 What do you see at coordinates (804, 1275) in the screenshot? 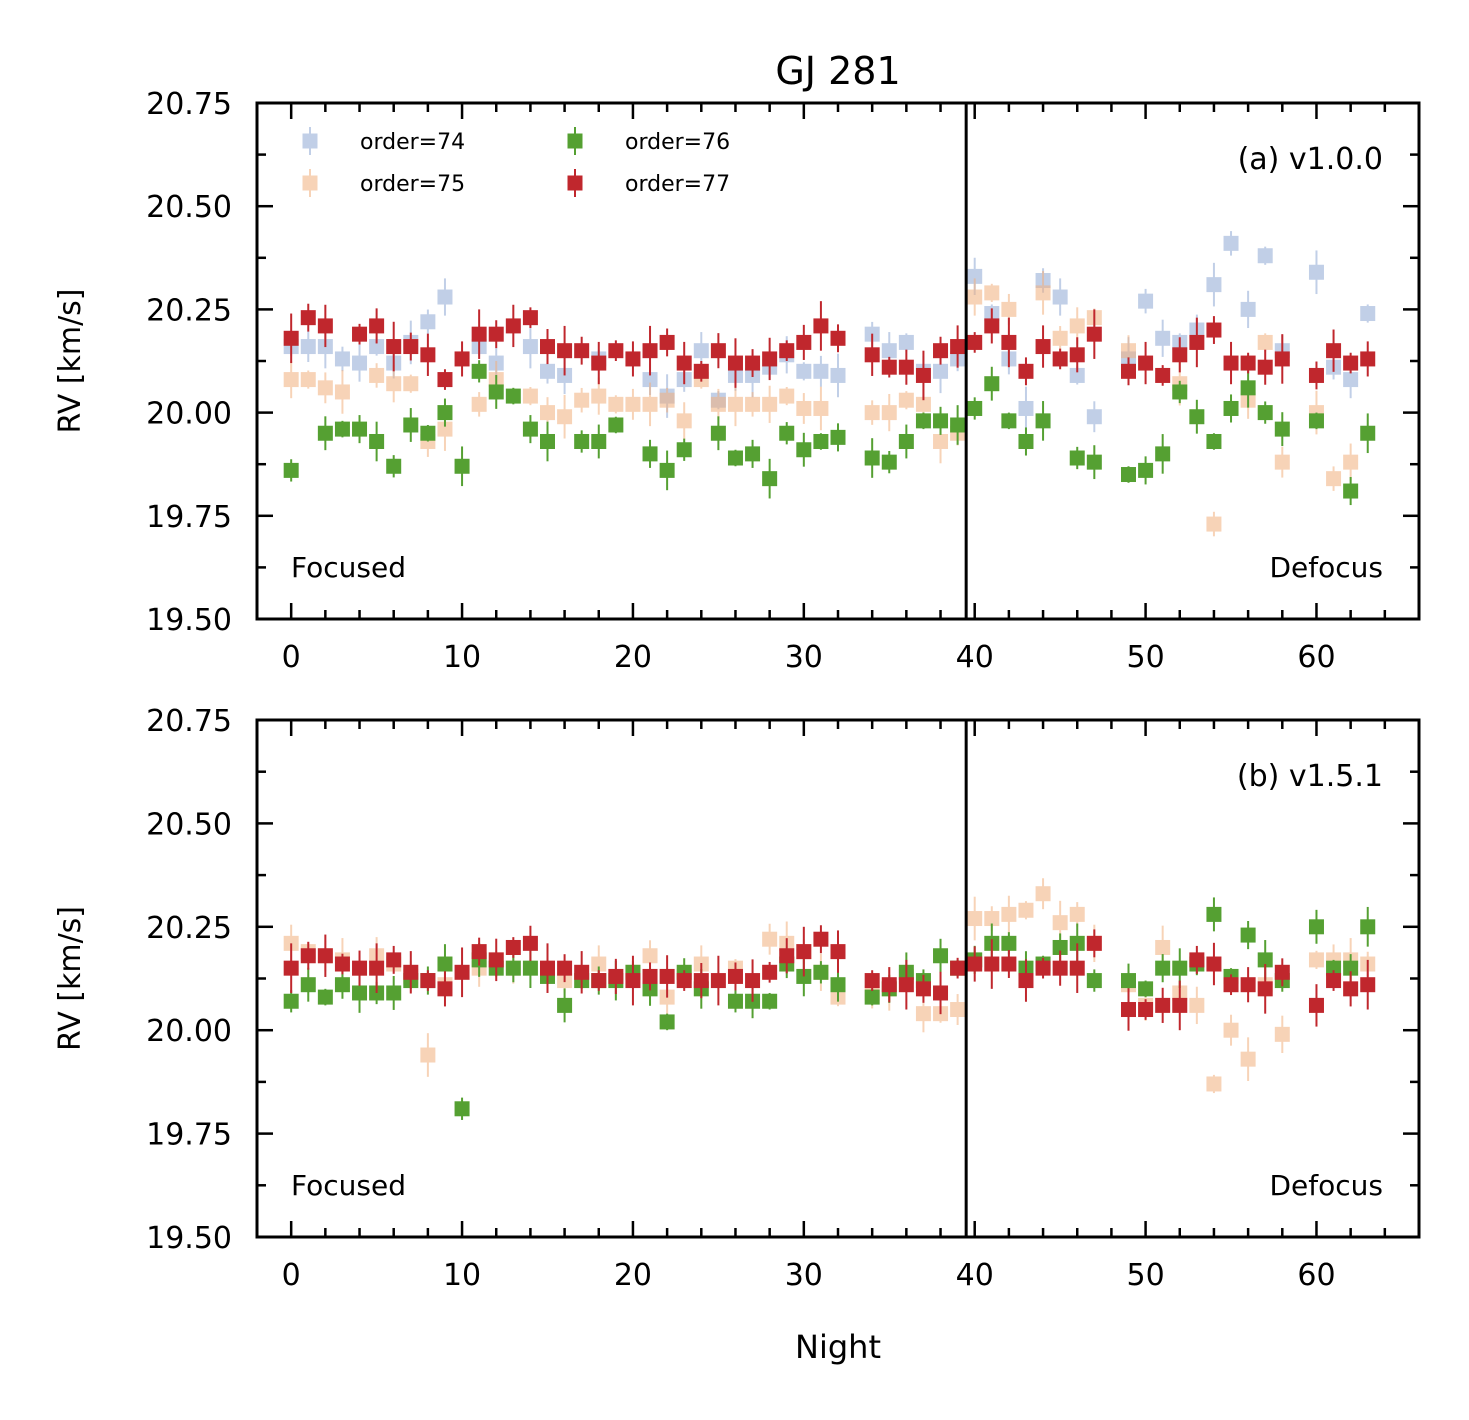
I see `x-tick-label: 30` at bounding box center [804, 1275].